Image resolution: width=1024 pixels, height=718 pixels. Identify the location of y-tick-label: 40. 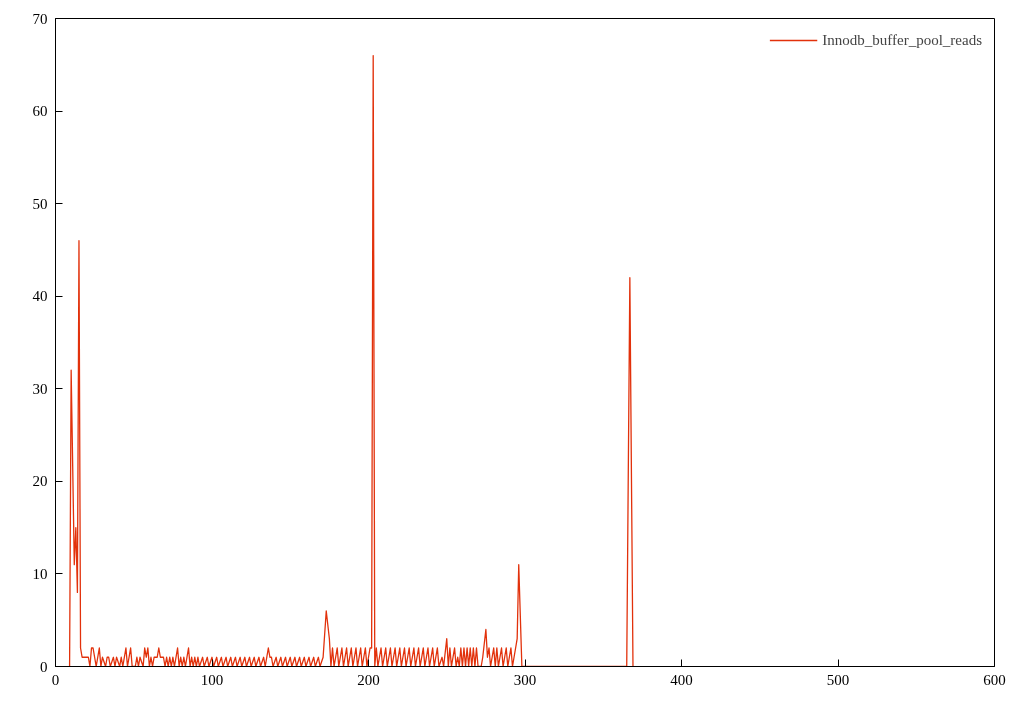
(40, 296).